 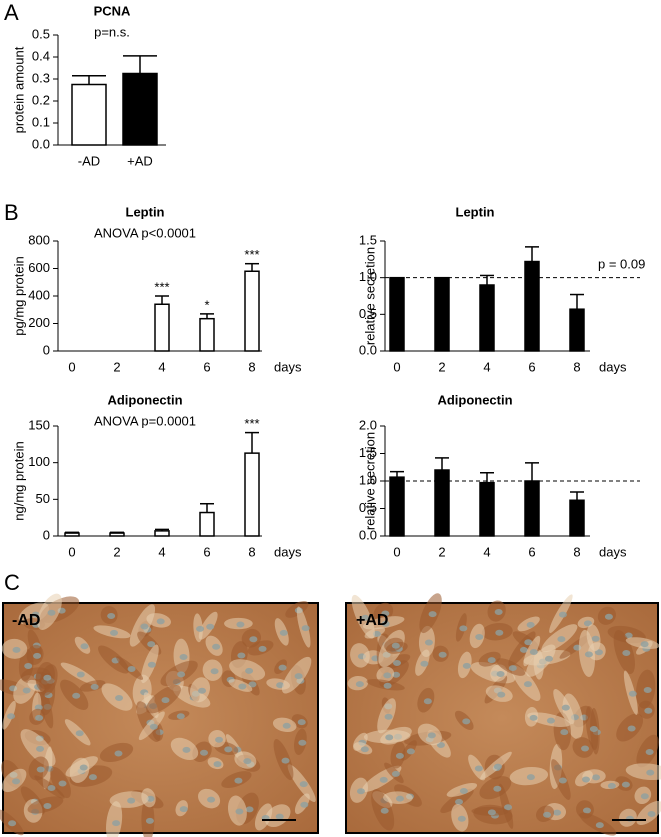 What do you see at coordinates (396, 551) in the screenshot?
I see `x-tick-label: 0` at bounding box center [396, 551].